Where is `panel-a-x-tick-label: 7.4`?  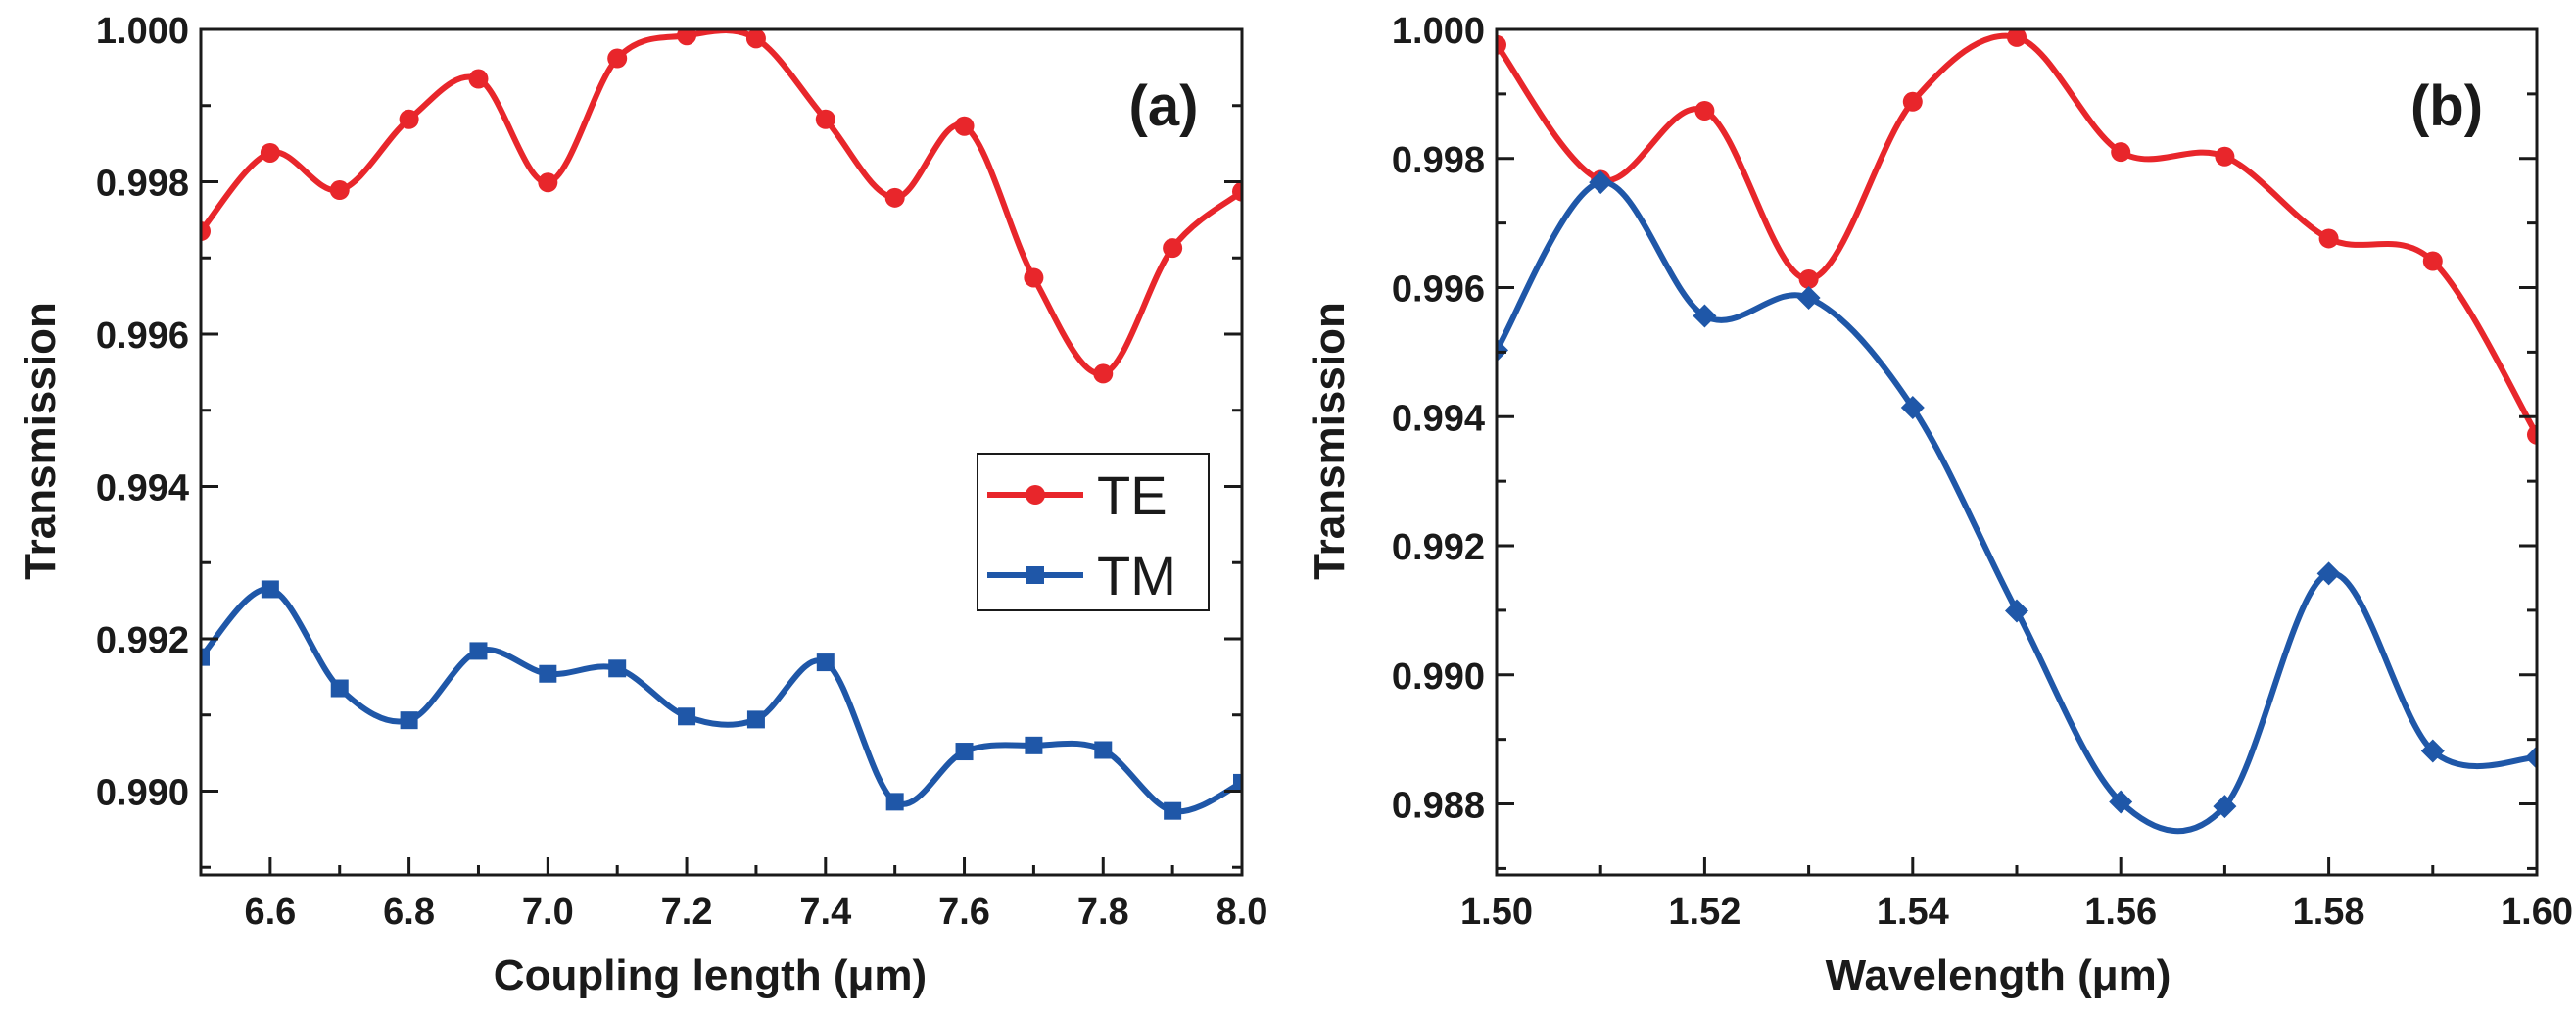
panel-a-x-tick-label: 7.4 is located at coordinates (825, 912).